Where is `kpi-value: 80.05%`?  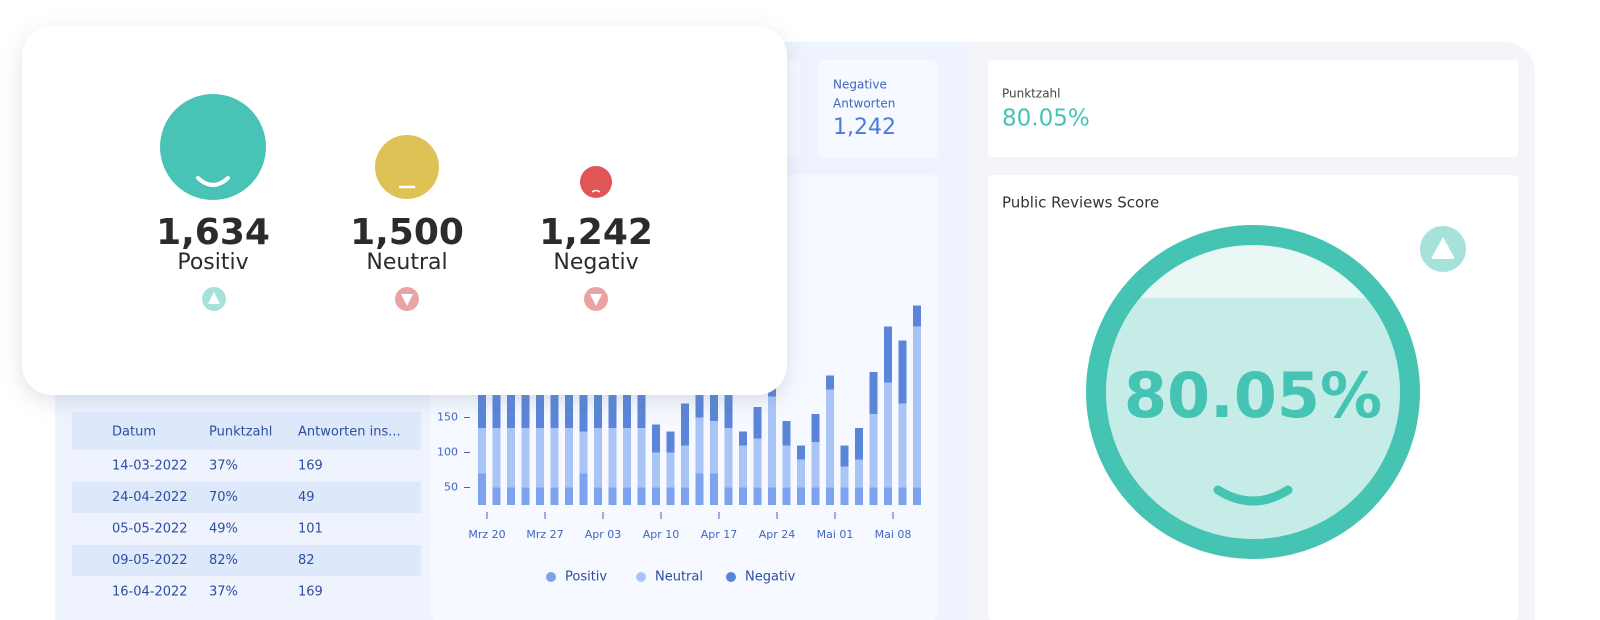
kpi-value: 80.05% is located at coordinates (1046, 119).